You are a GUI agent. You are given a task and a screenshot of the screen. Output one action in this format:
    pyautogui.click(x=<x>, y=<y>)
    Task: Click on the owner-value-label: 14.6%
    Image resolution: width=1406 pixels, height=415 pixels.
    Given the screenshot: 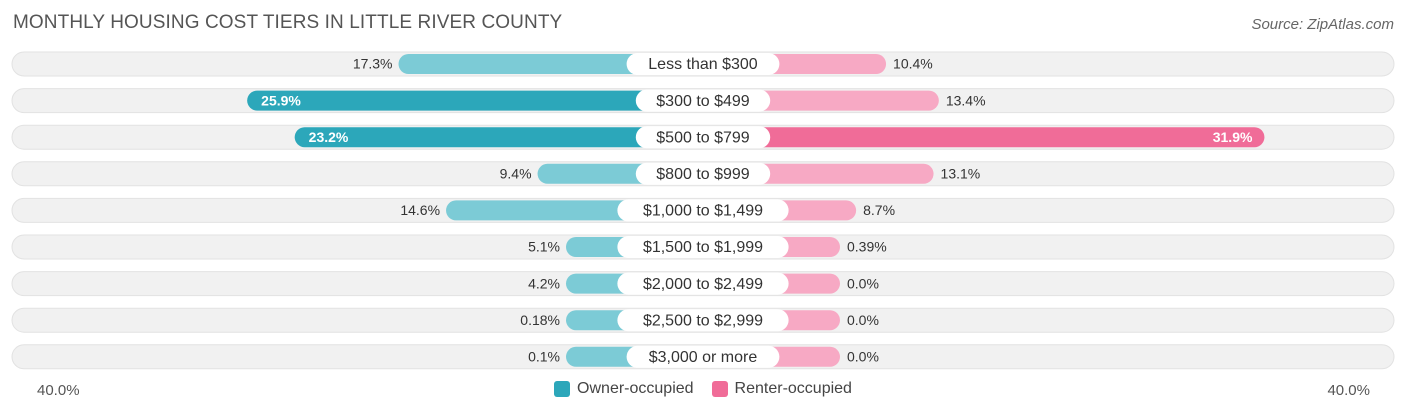 What is the action you would take?
    pyautogui.click(x=420, y=210)
    